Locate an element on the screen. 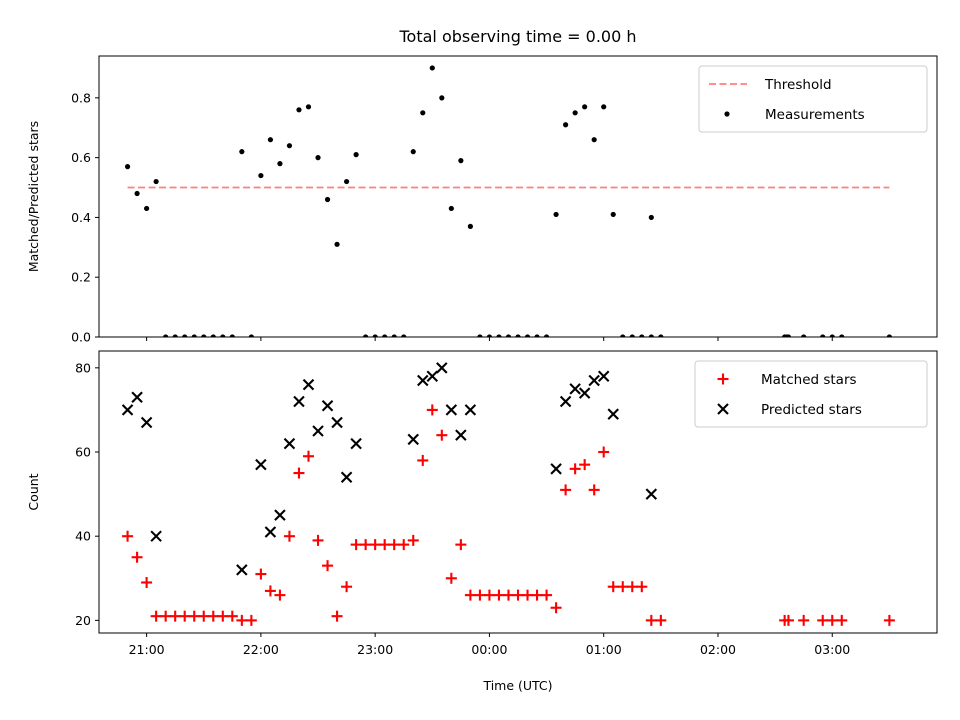  x-tick-label: 03:00 is located at coordinates (832, 649).